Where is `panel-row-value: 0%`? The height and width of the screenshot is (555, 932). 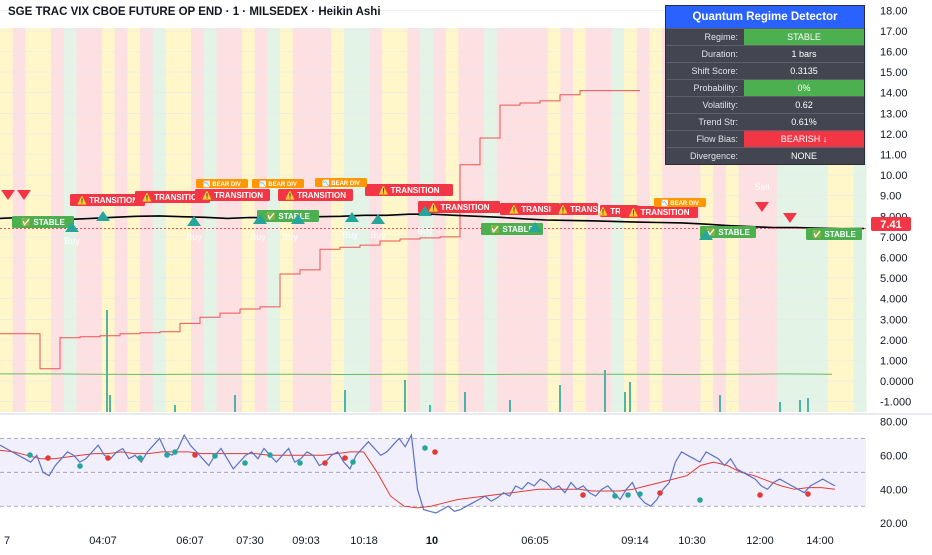 panel-row-value: 0% is located at coordinates (804, 88).